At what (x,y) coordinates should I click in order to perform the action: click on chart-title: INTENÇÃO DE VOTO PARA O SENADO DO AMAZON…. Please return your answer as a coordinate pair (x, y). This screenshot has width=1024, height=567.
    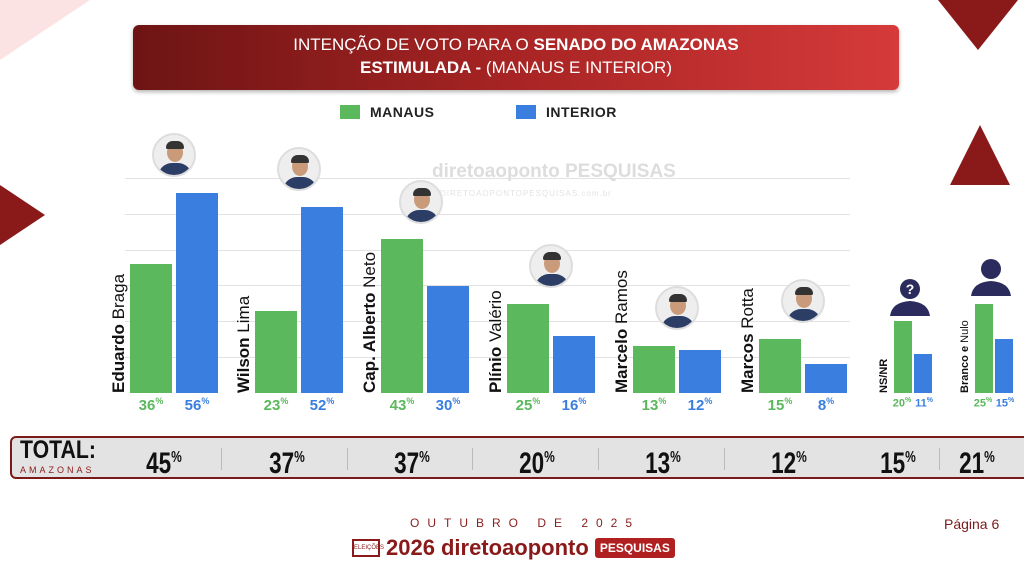
    Looking at the image, I should click on (516, 57).